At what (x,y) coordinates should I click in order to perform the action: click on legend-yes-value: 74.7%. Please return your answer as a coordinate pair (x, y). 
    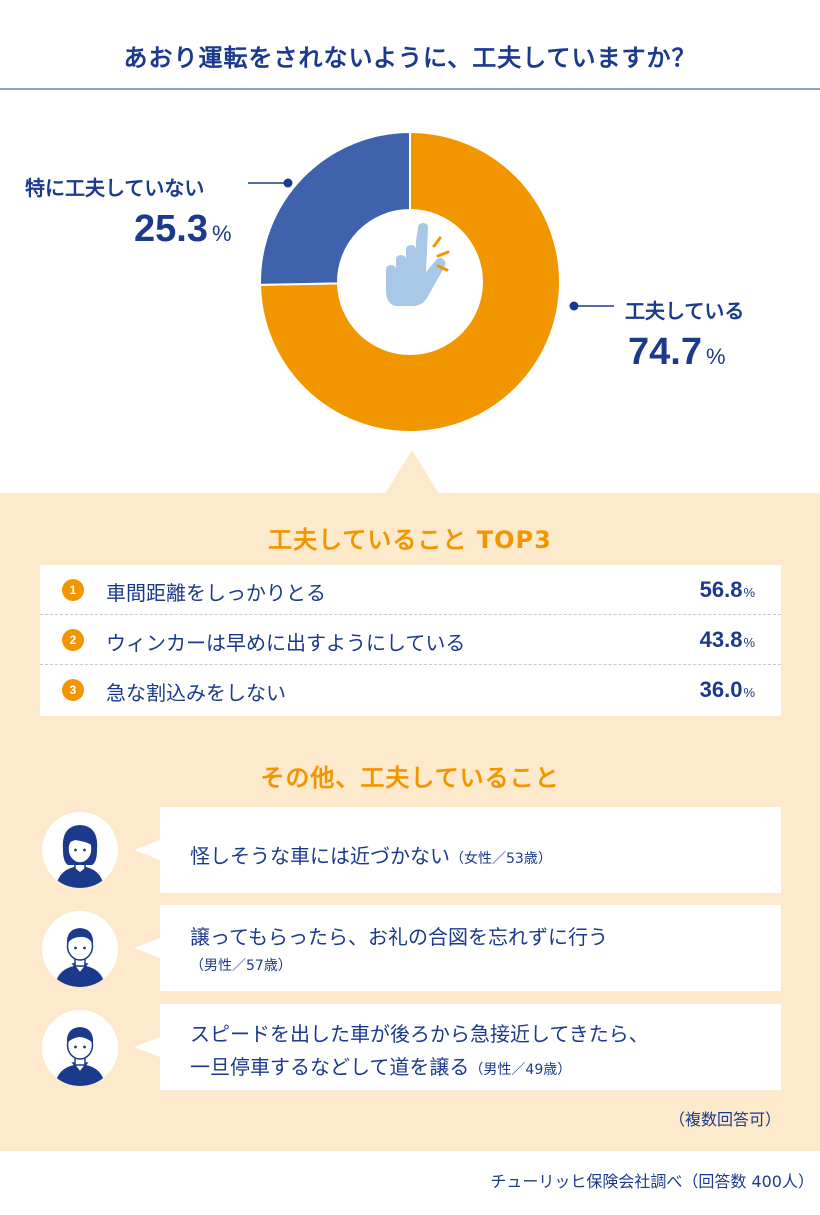
    Looking at the image, I should click on (677, 352).